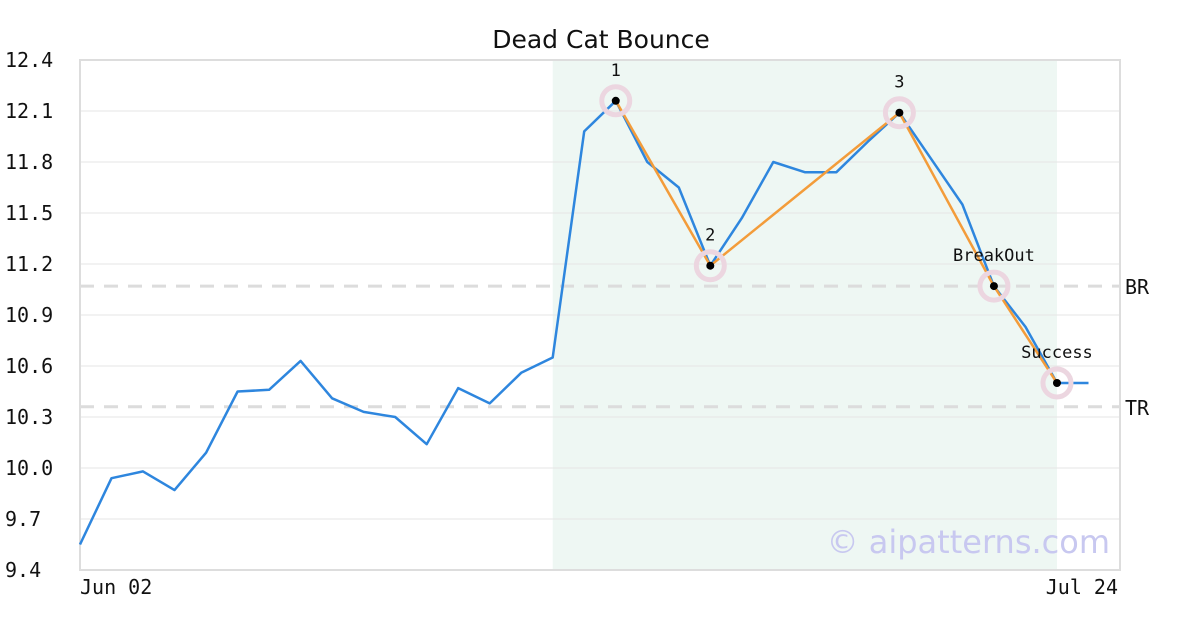 The width and height of the screenshot is (1200, 630). I want to click on x-tick-label: Jul 24, so click(1082, 587).